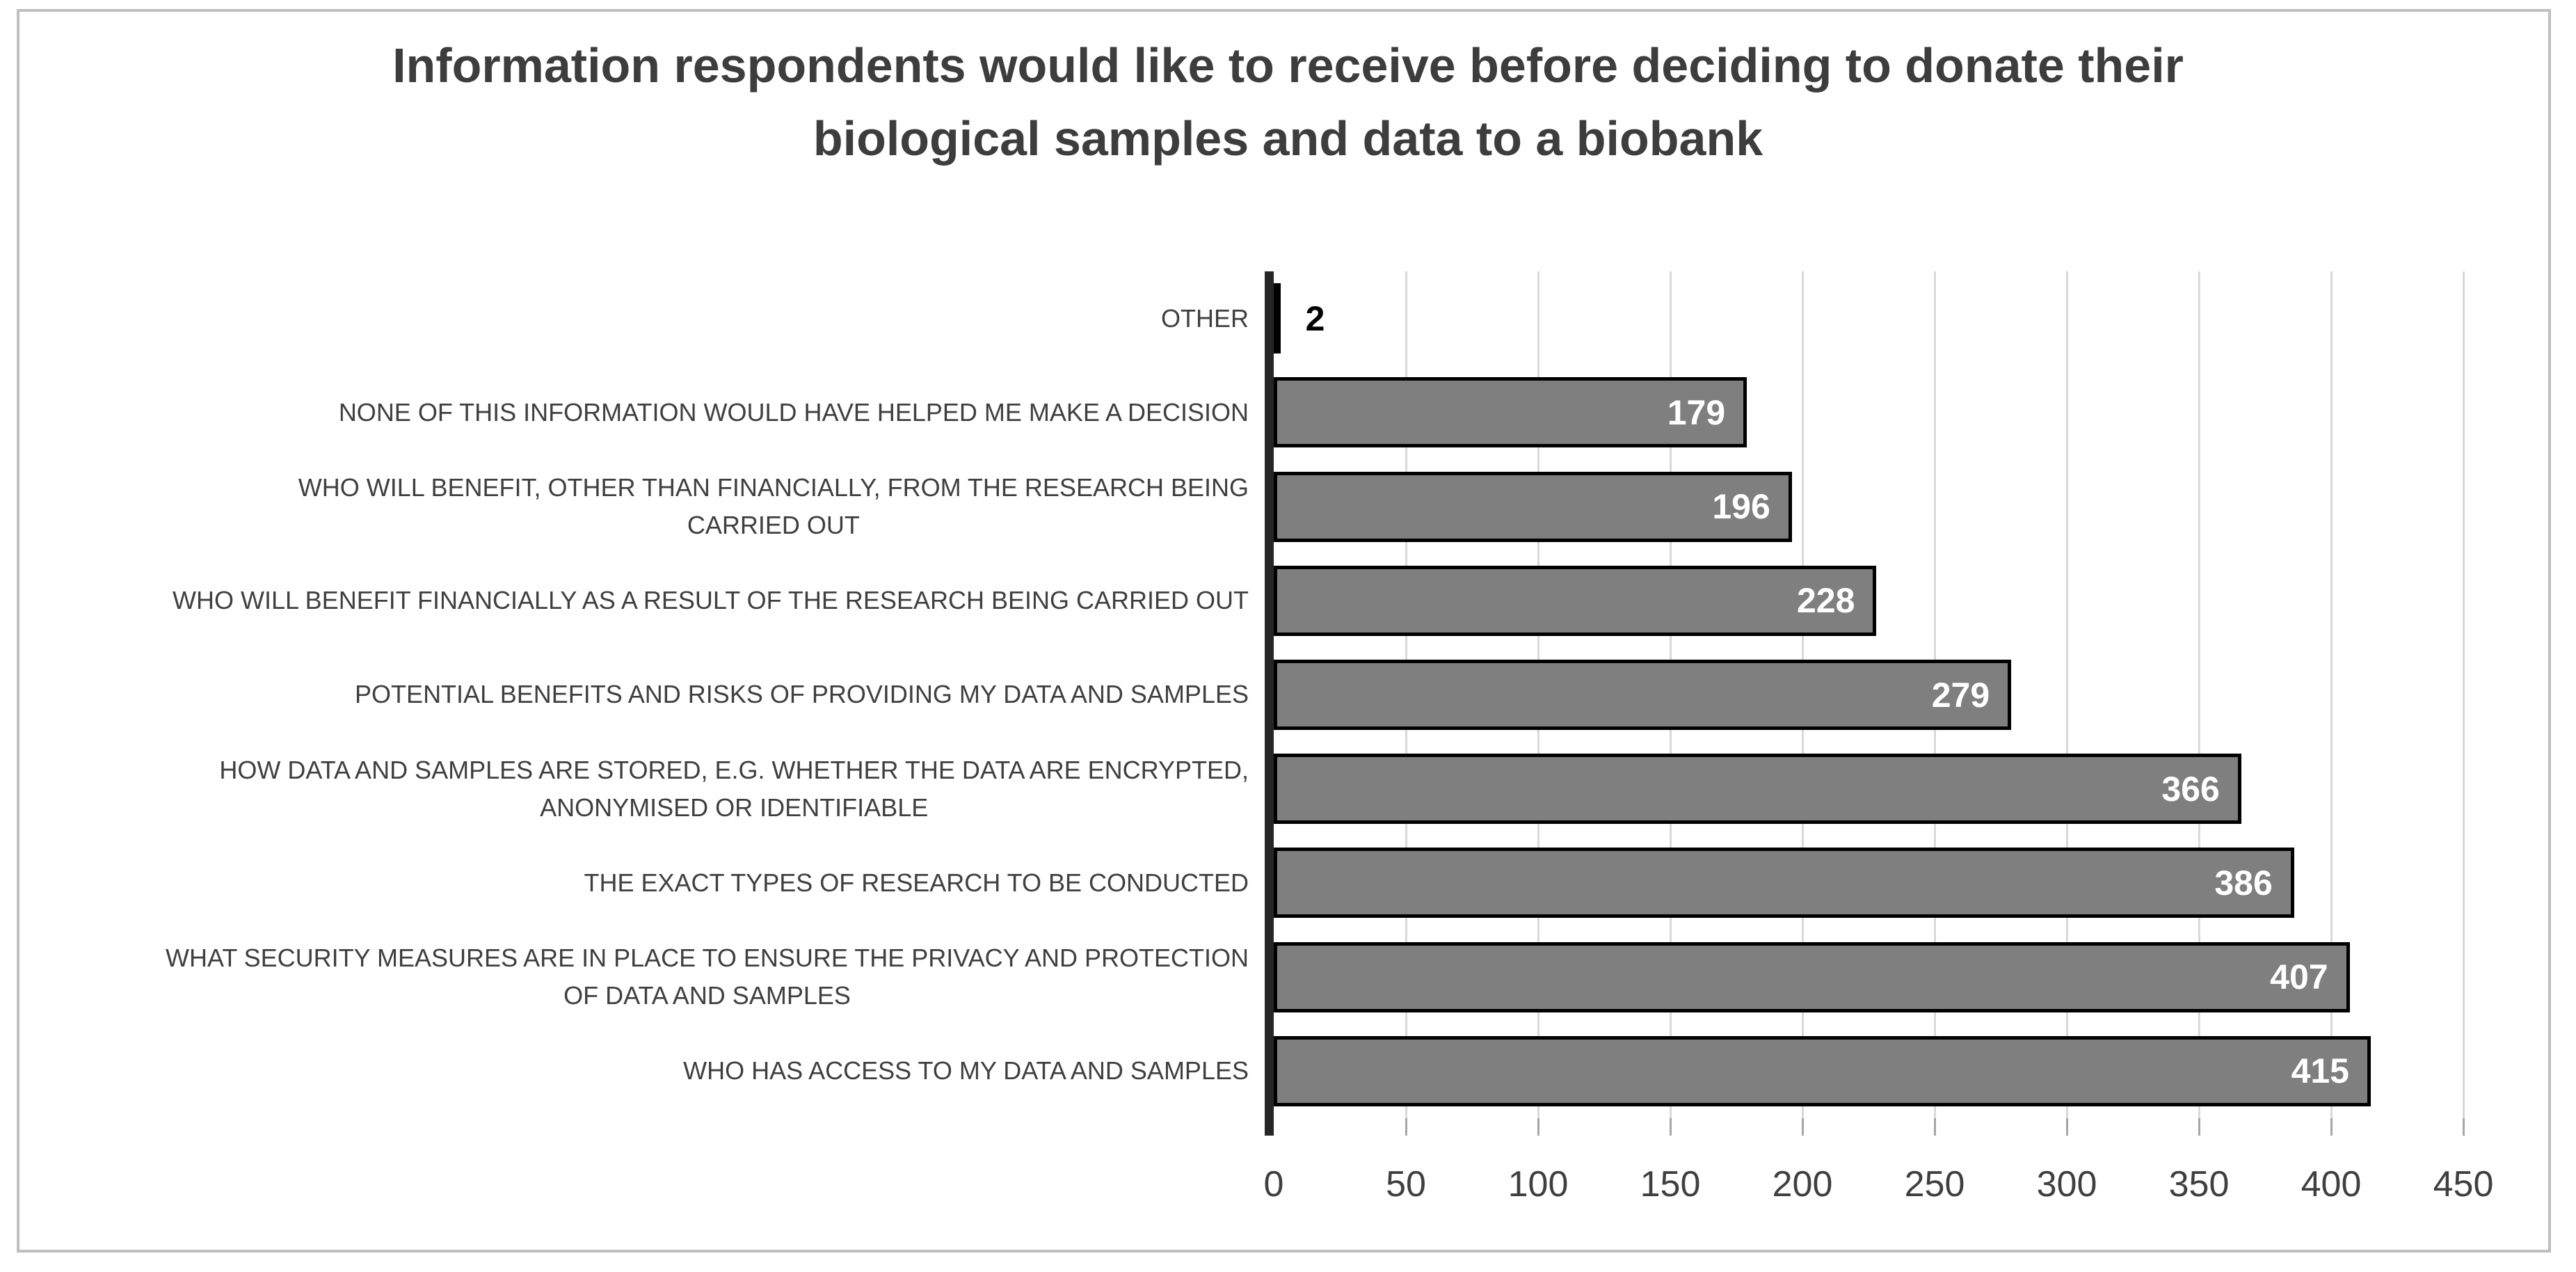  What do you see at coordinates (1934, 1185) in the screenshot?
I see `x-tick-label: 250` at bounding box center [1934, 1185].